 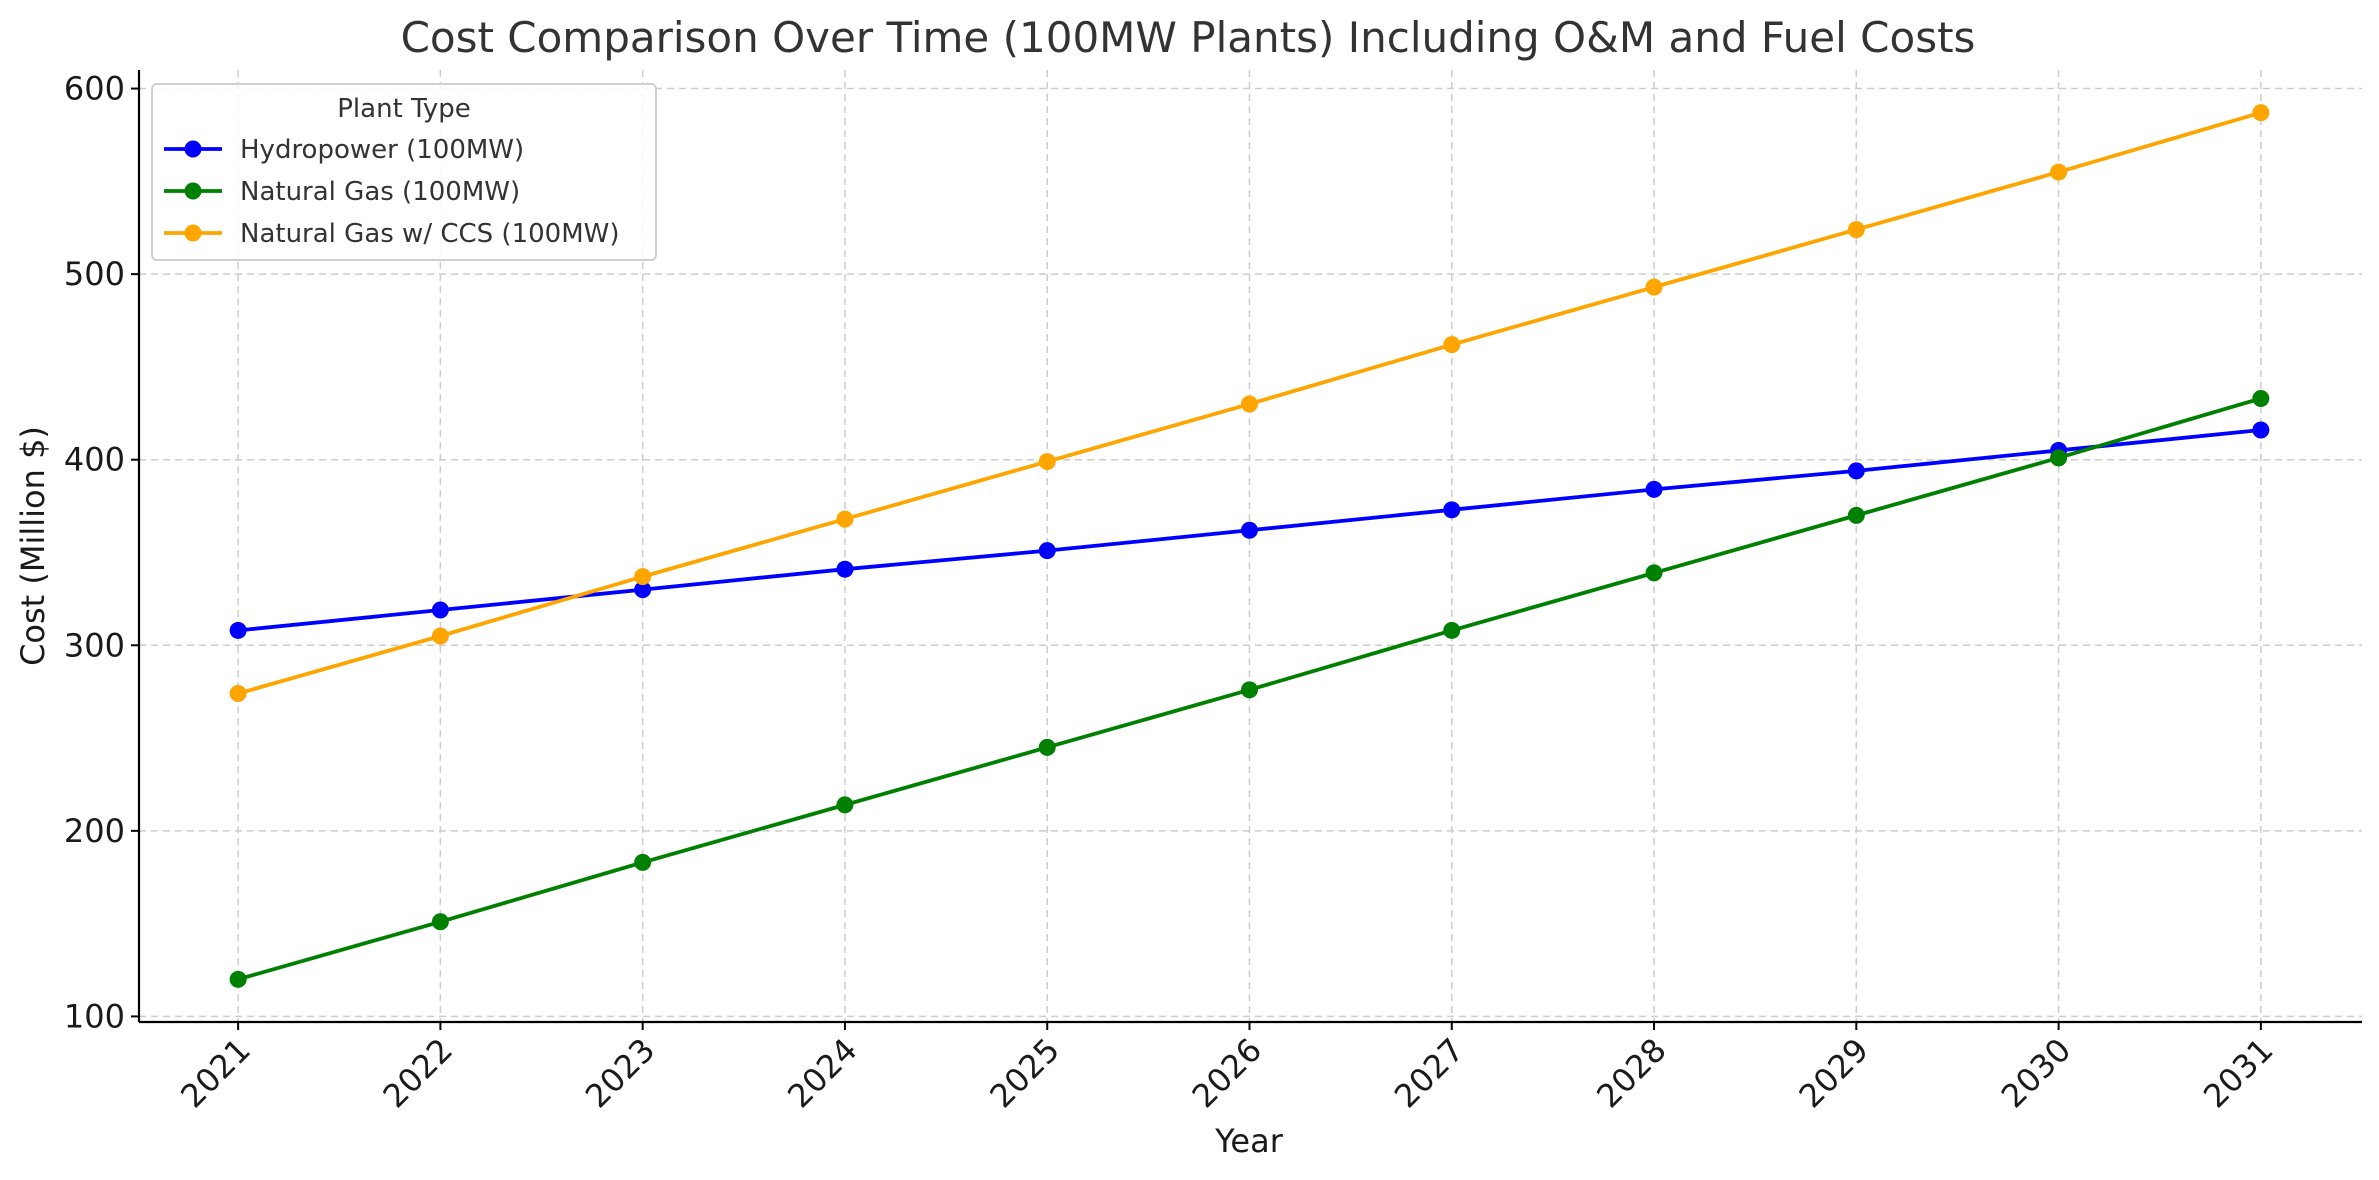 I want to click on x-tick-label: 2027, so click(x=1429, y=1073).